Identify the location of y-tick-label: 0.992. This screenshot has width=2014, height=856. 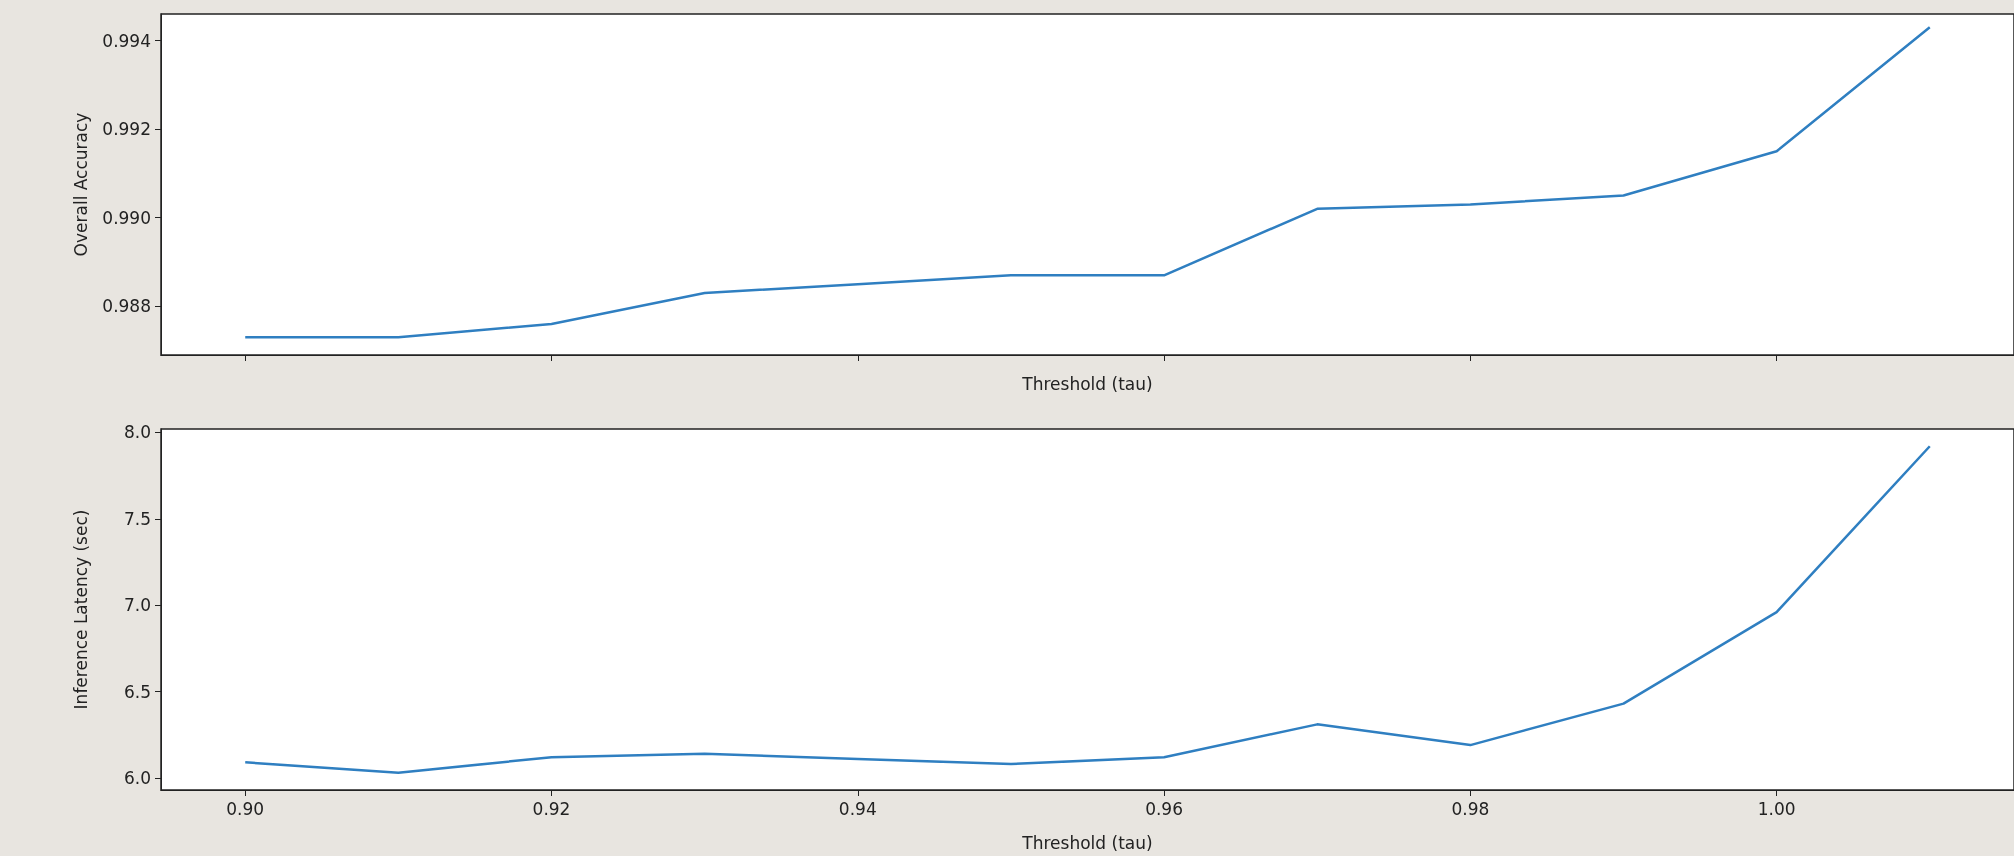
(126, 129).